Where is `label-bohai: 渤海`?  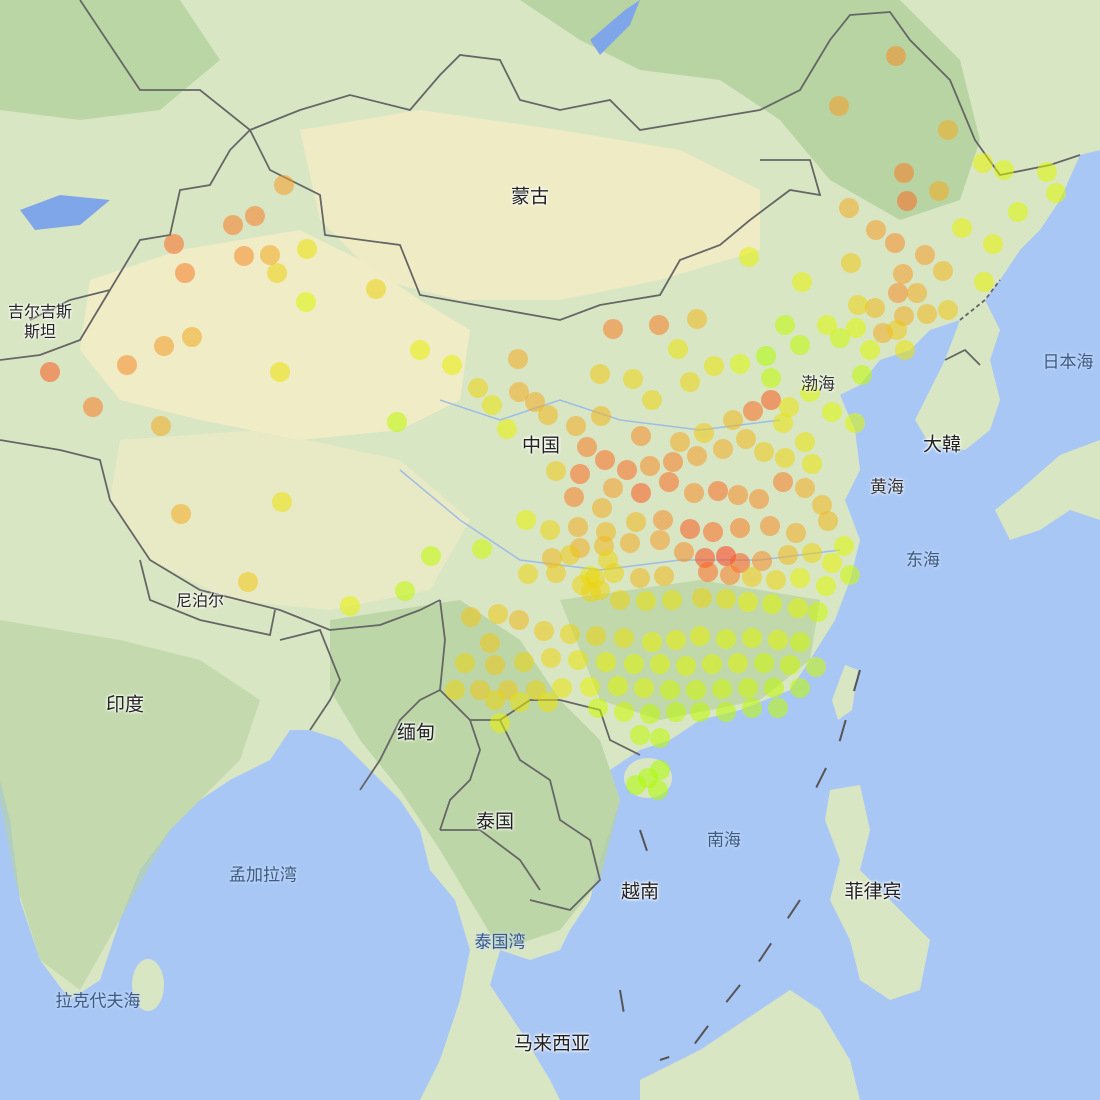 label-bohai: 渤海 is located at coordinates (818, 384).